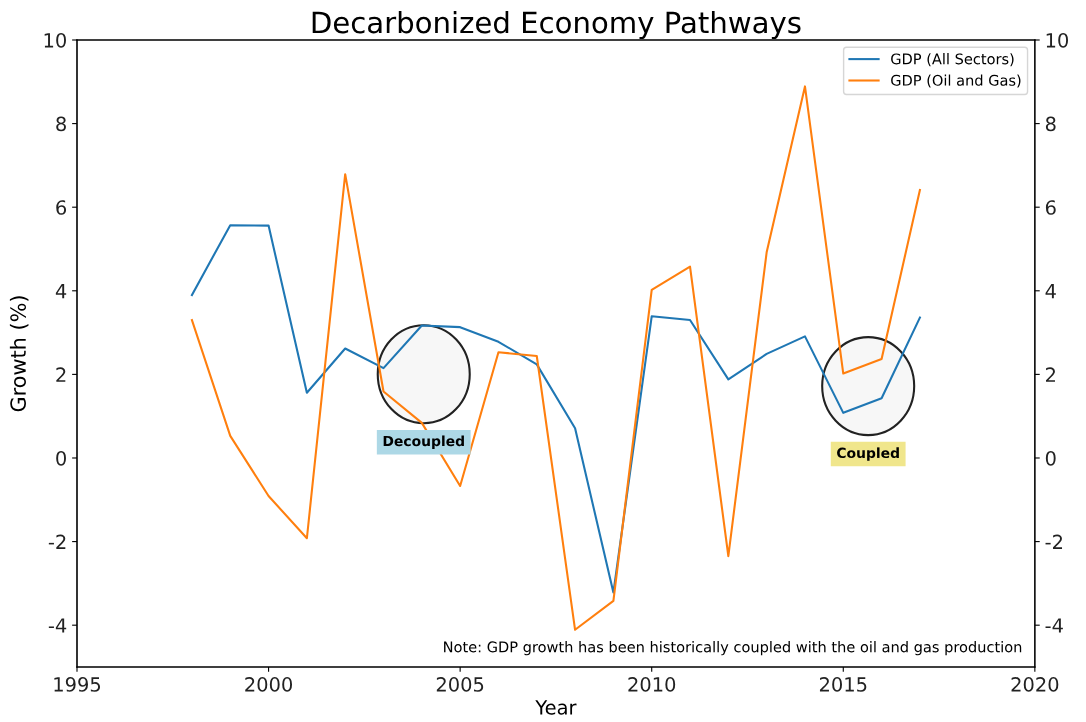 This screenshot has height=722, width=1086. Describe the element at coordinates (956, 81) in the screenshot. I see `legend-label: GDP (Oil and Gas)` at that location.